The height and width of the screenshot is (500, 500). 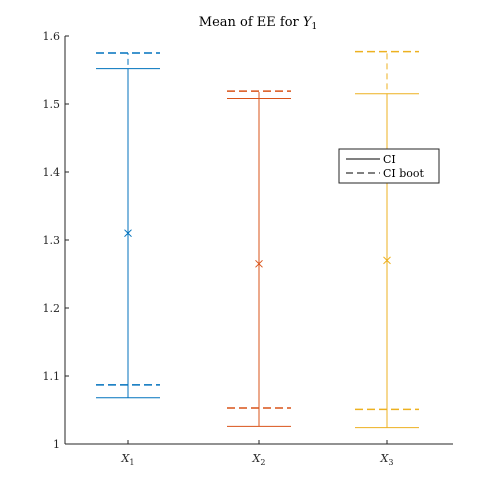 I want to click on y-tick-label: 1.1, so click(x=52, y=376).